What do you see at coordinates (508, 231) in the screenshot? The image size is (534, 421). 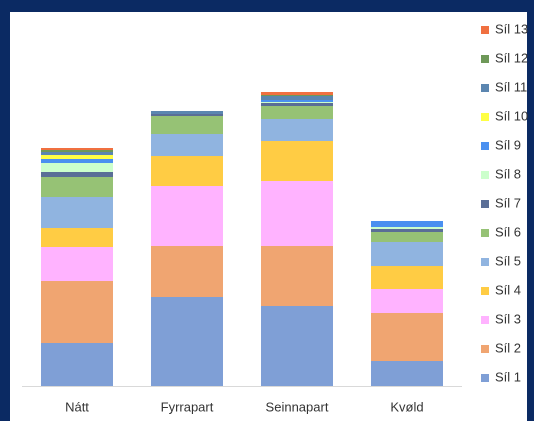 I see `legend-label: Síl 6` at bounding box center [508, 231].